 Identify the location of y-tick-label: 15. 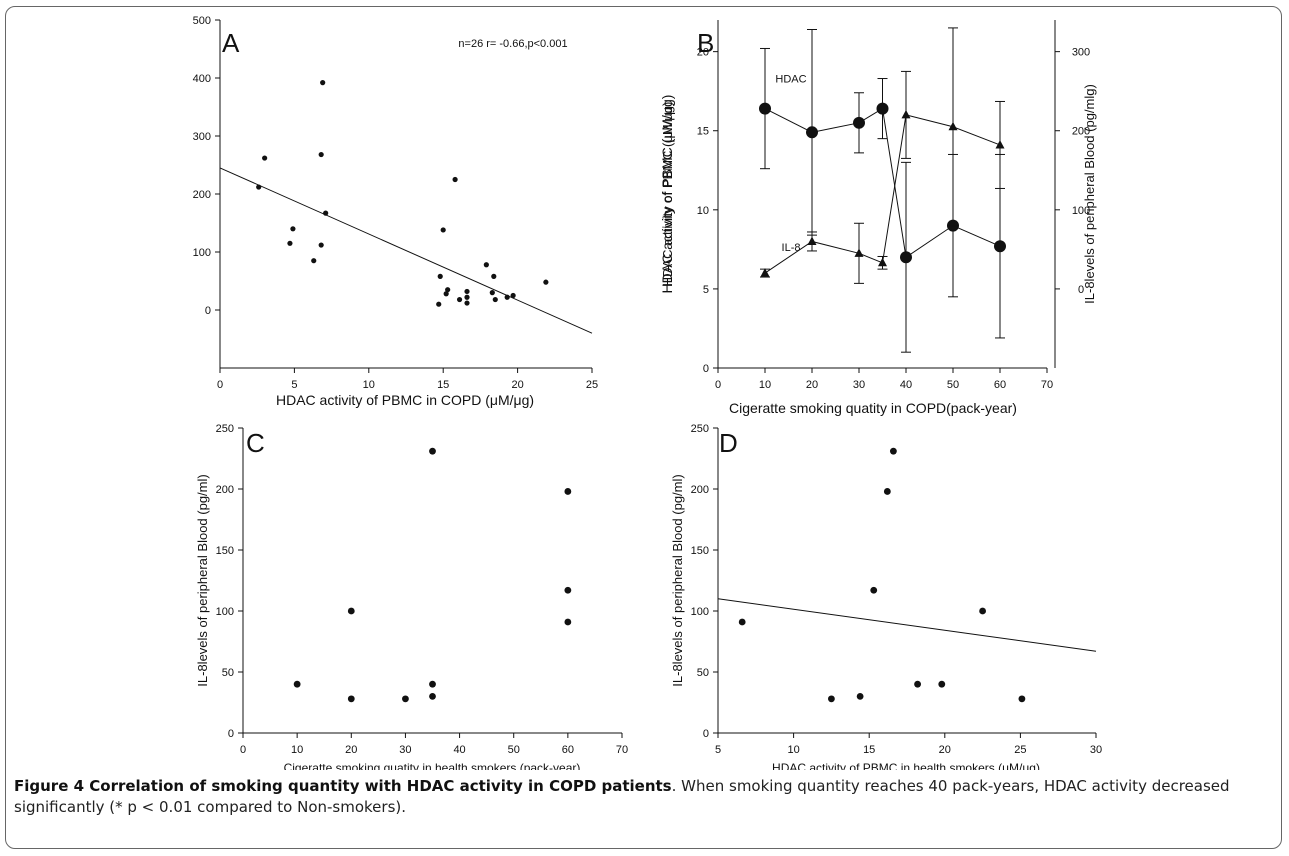
(703, 132).